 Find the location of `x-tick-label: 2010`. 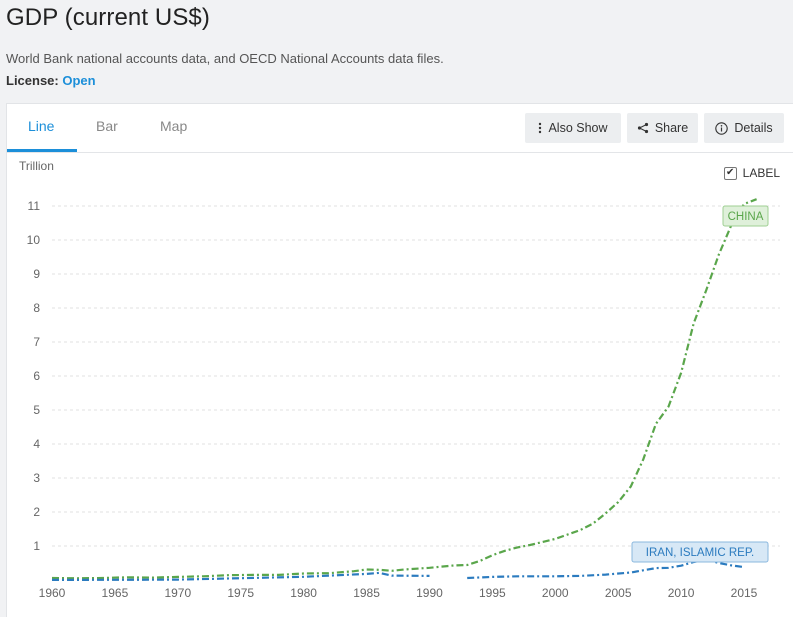

x-tick-label: 2010 is located at coordinates (681, 593).